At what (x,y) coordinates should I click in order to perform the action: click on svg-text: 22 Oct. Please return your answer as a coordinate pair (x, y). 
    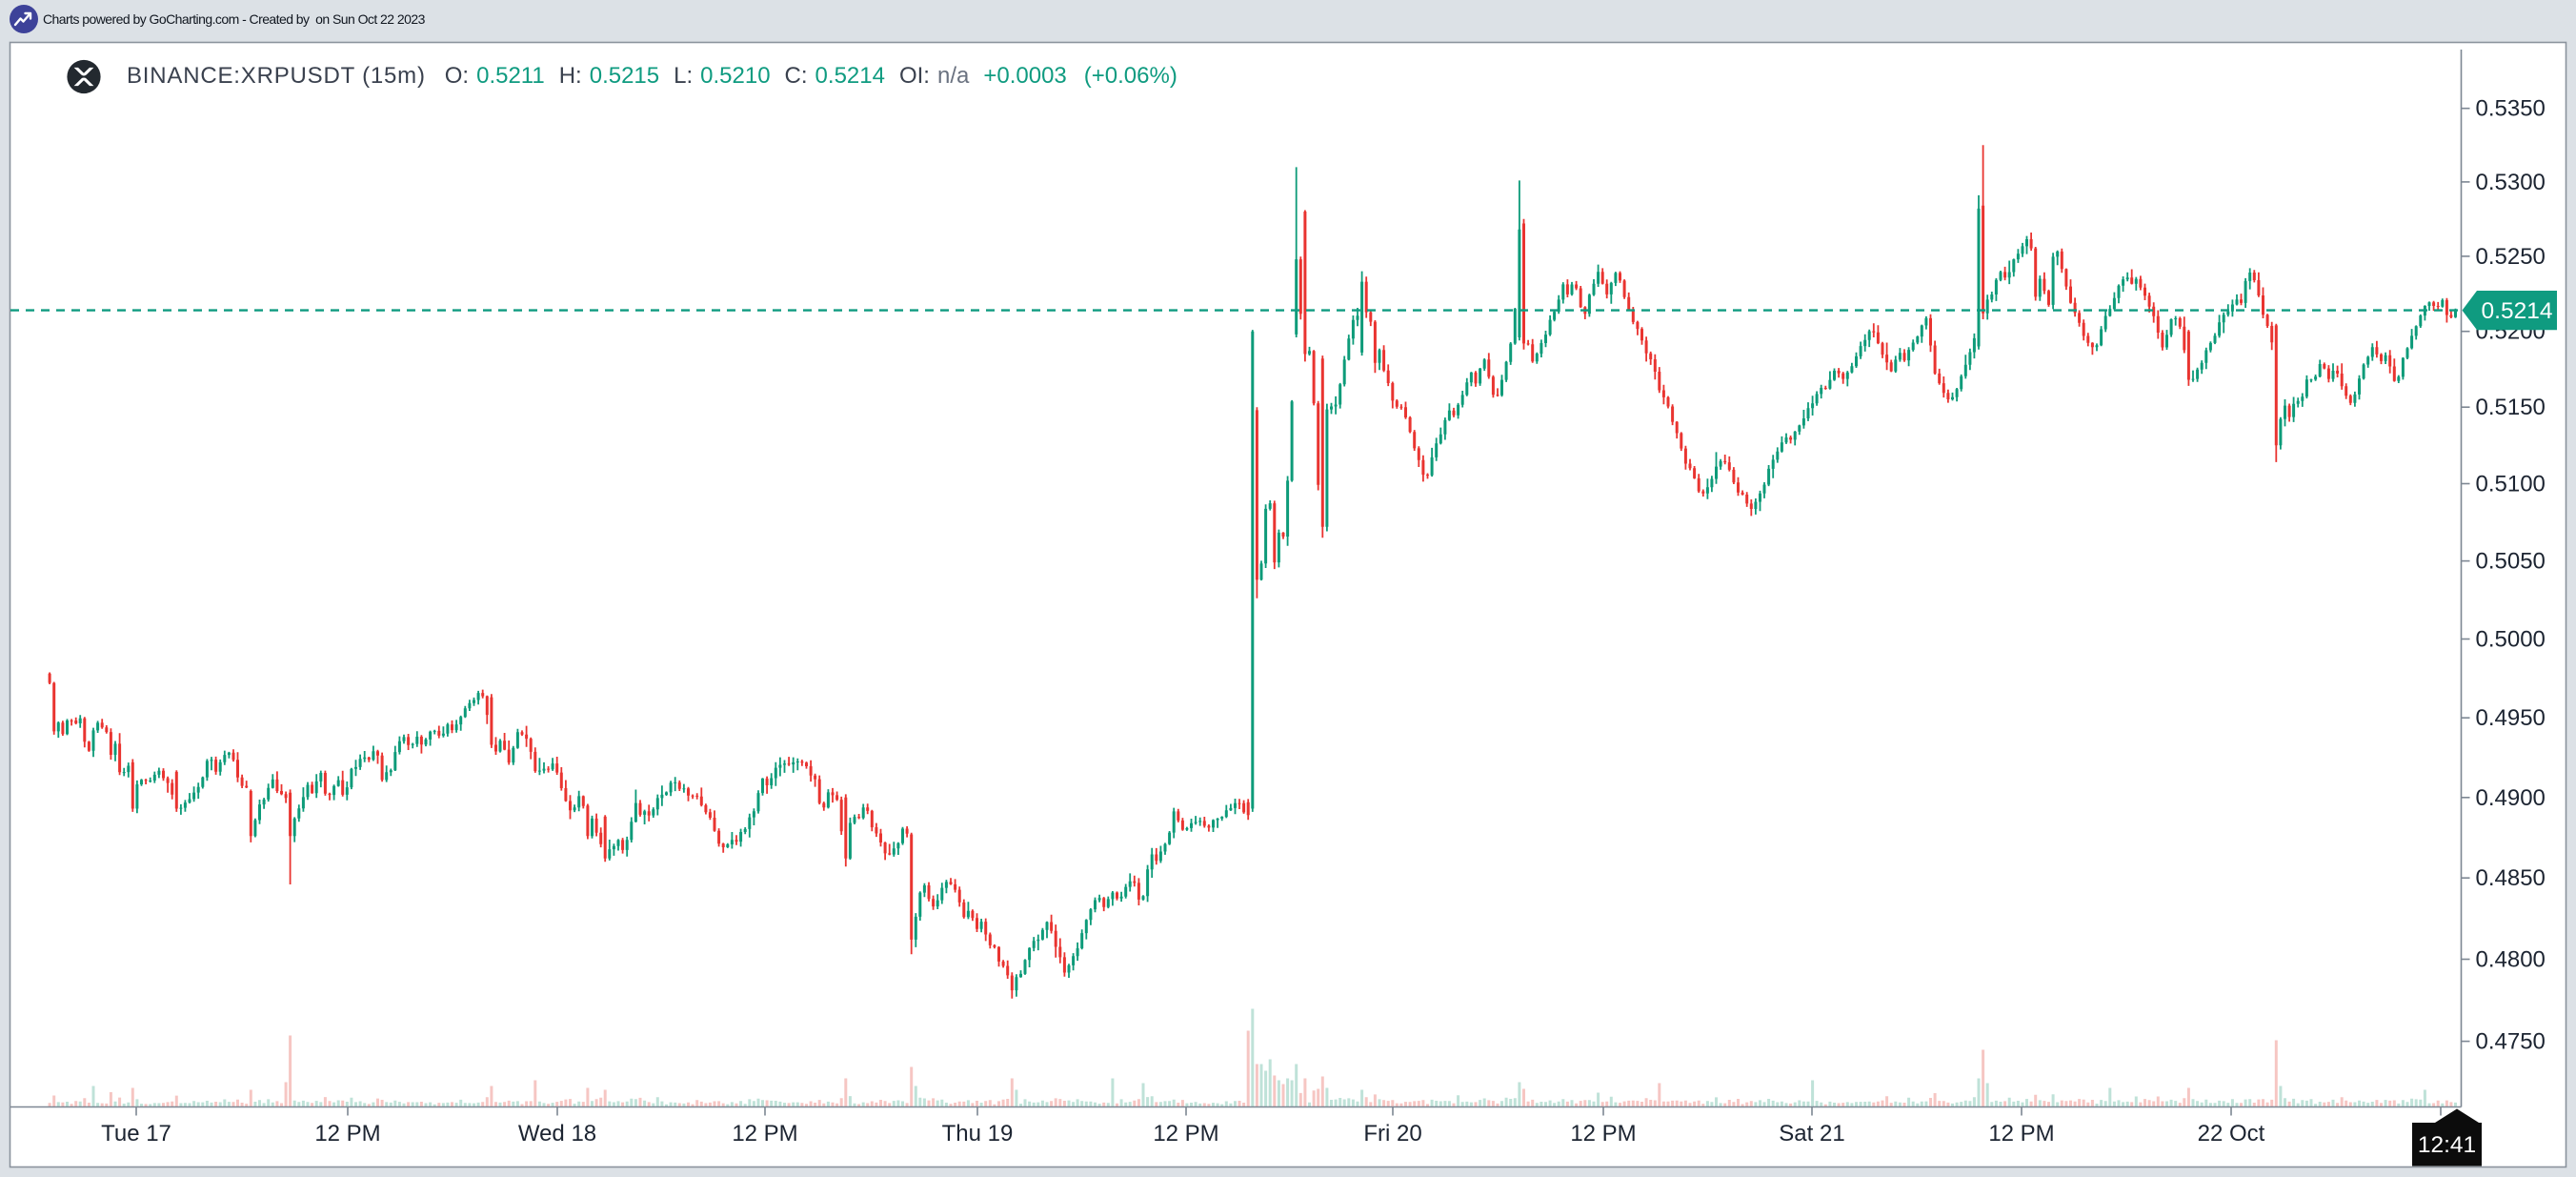
    Looking at the image, I should click on (2231, 1134).